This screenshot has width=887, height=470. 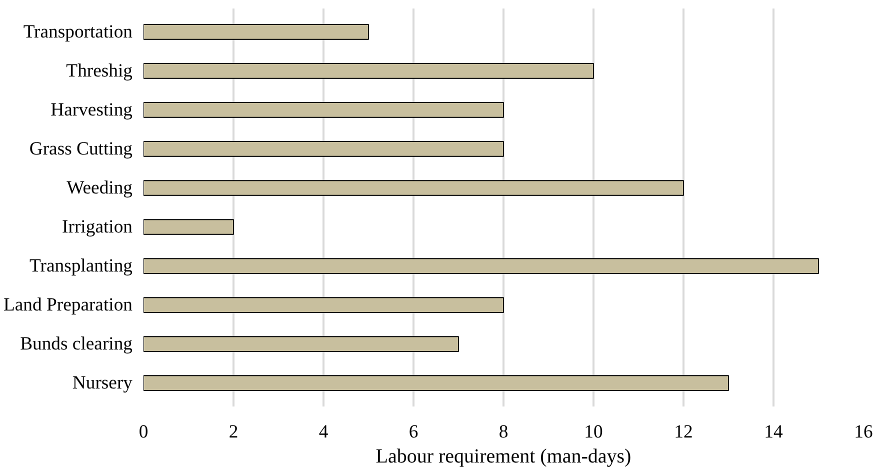 What do you see at coordinates (143, 432) in the screenshot?
I see `x-tick-label: 0` at bounding box center [143, 432].